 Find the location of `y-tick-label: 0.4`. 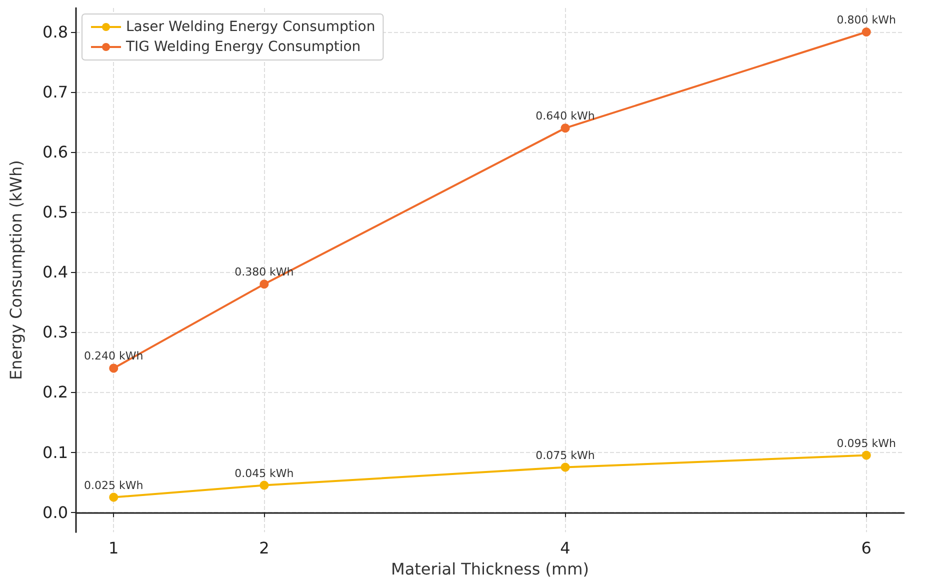

y-tick-label: 0.4 is located at coordinates (55, 272).